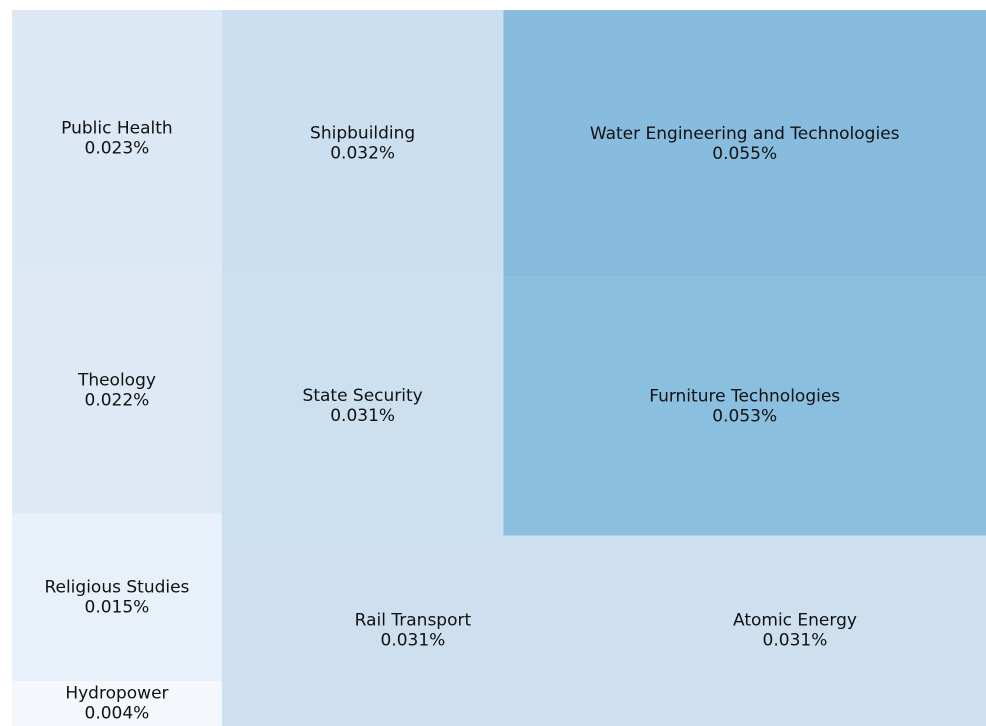  I want to click on tile-label: Furniture Technologies, so click(744, 397).